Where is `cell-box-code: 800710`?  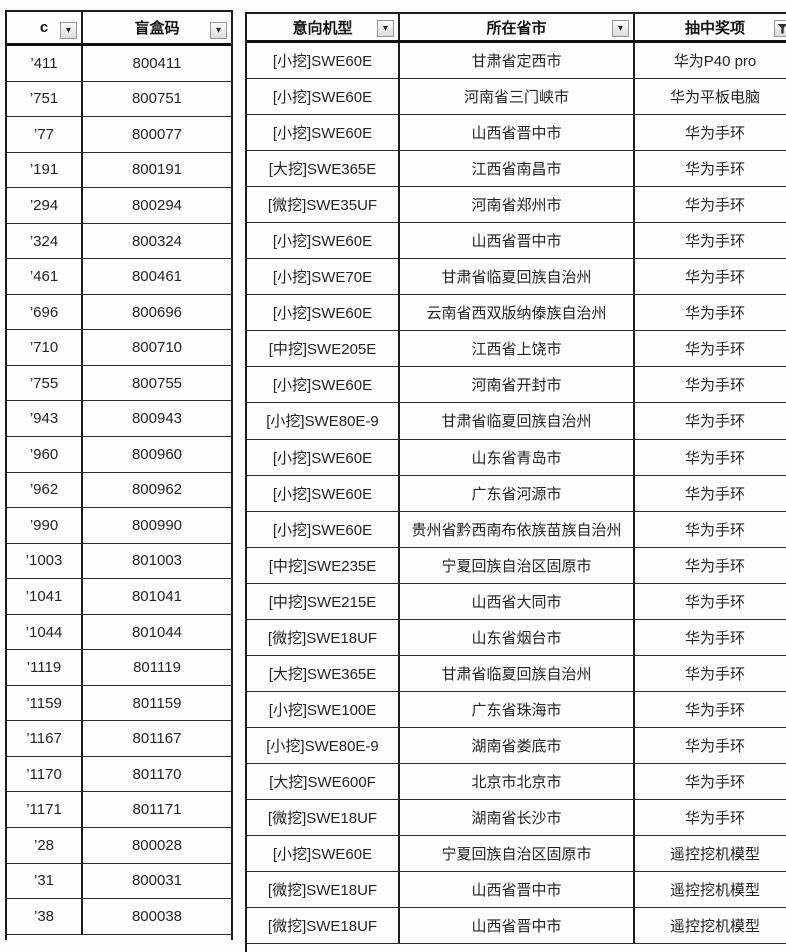
cell-box-code: 800710 is located at coordinates (157, 347).